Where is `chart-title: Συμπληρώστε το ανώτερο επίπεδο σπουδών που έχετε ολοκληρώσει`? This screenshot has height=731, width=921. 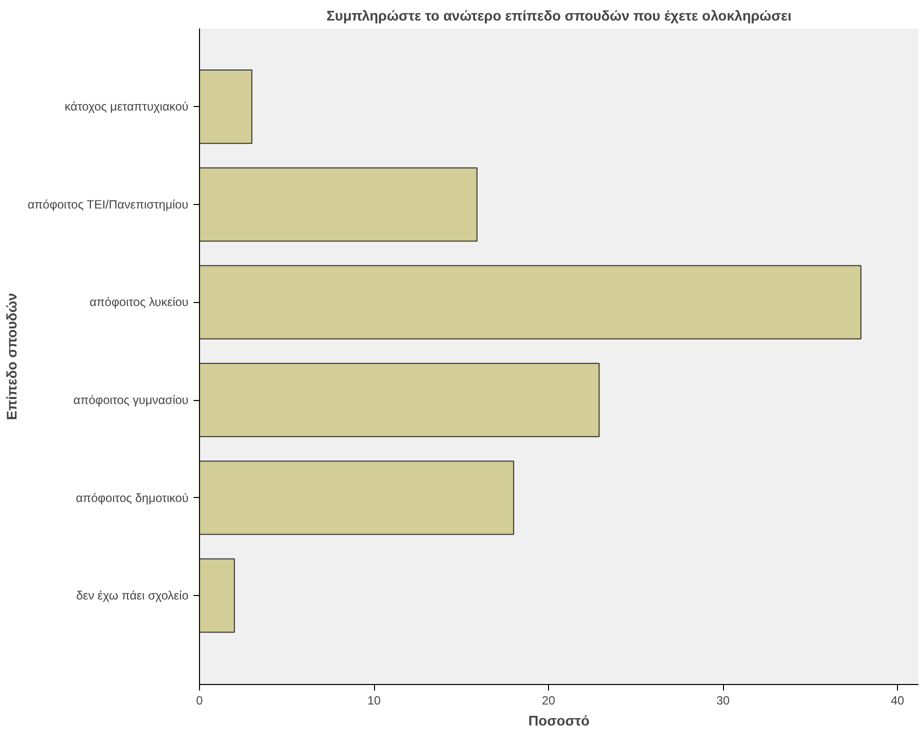
chart-title: Συμπληρώστε το ανώτερο επίπεδο σπουδών που έχετε ολοκληρώσει is located at coordinates (559, 16).